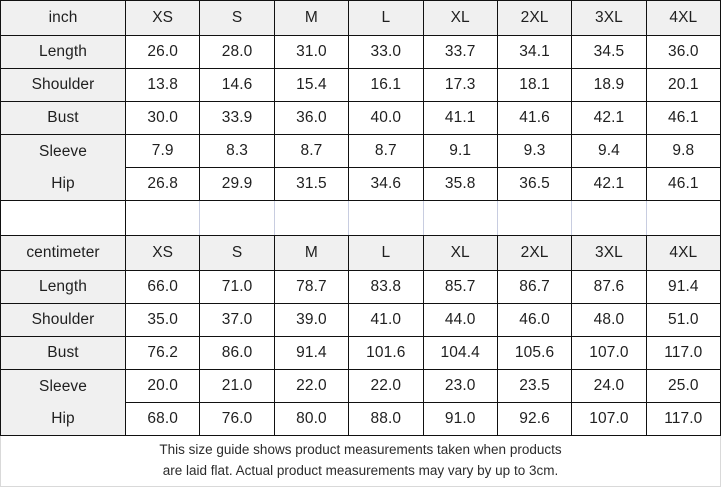  Describe the element at coordinates (237, 353) in the screenshot. I see `measurement-cell: 86.0` at that location.